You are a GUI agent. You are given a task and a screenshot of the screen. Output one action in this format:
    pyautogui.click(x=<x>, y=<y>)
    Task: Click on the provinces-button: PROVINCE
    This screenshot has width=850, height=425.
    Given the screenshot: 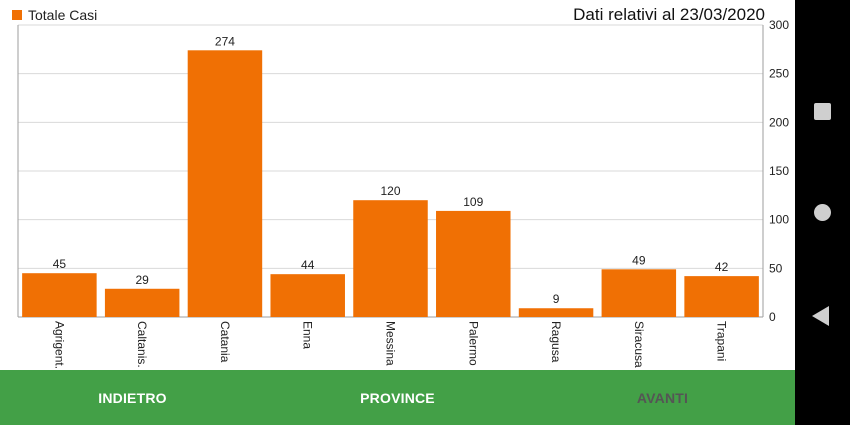 What is the action you would take?
    pyautogui.click(x=397, y=397)
    